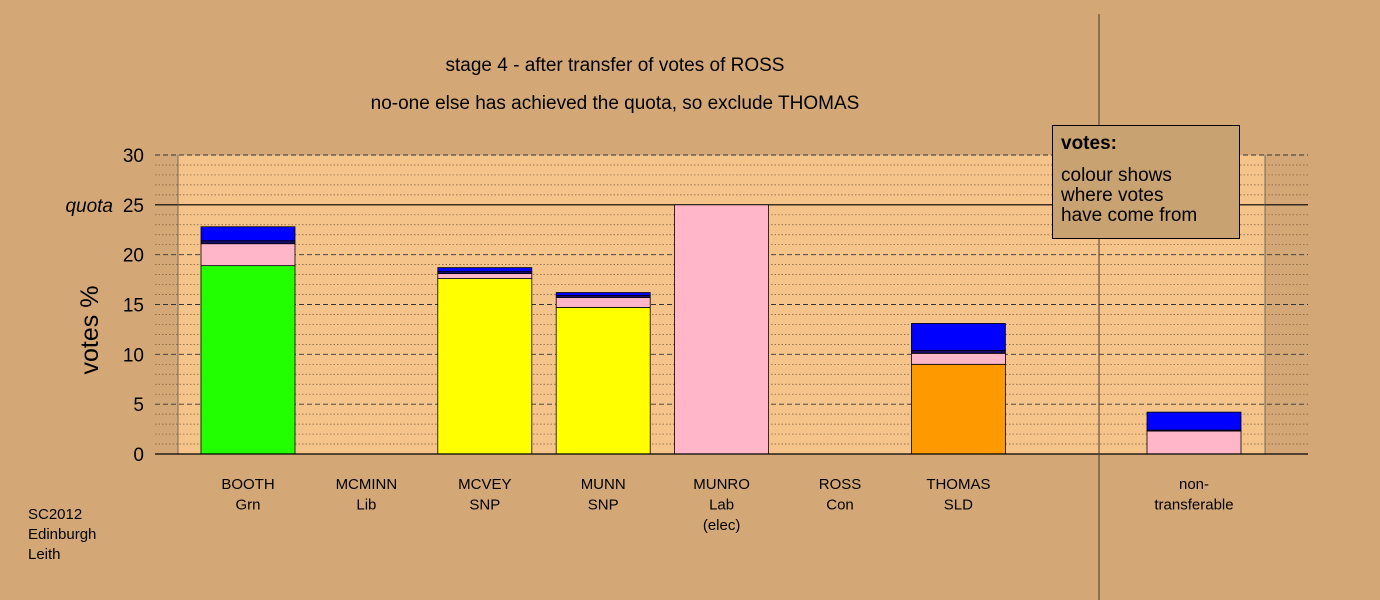 The height and width of the screenshot is (600, 1380). What do you see at coordinates (603, 484) in the screenshot?
I see `category-label: MUNN` at bounding box center [603, 484].